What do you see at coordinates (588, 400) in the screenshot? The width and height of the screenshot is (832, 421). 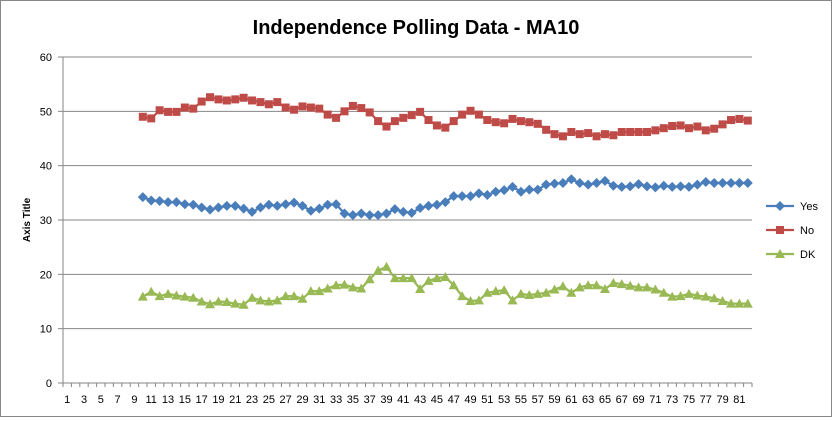 I see `x-tick-label: 63` at bounding box center [588, 400].